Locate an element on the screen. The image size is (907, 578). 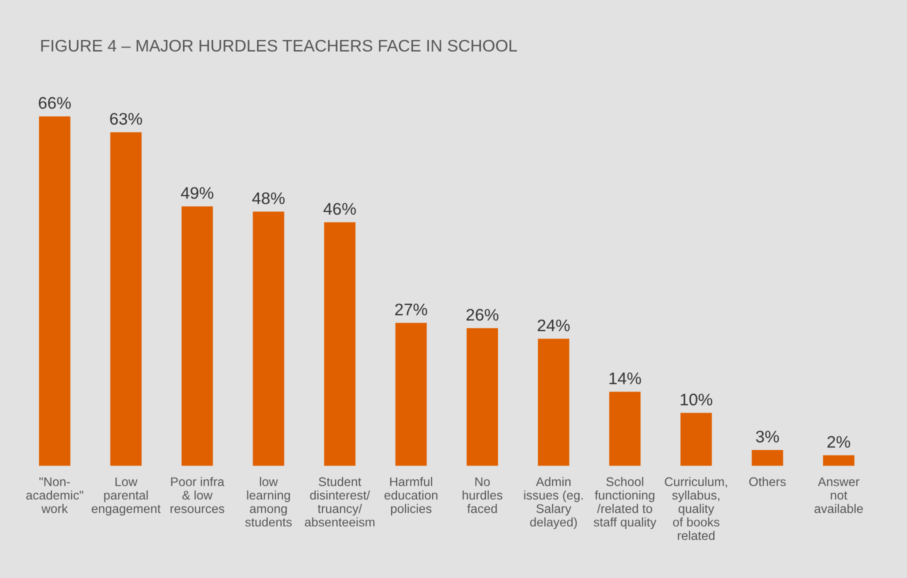
chart-title: FIGURE 4 – MAJOR HURDLES TEACHERS FACE IN SCHOOL is located at coordinates (279, 46).